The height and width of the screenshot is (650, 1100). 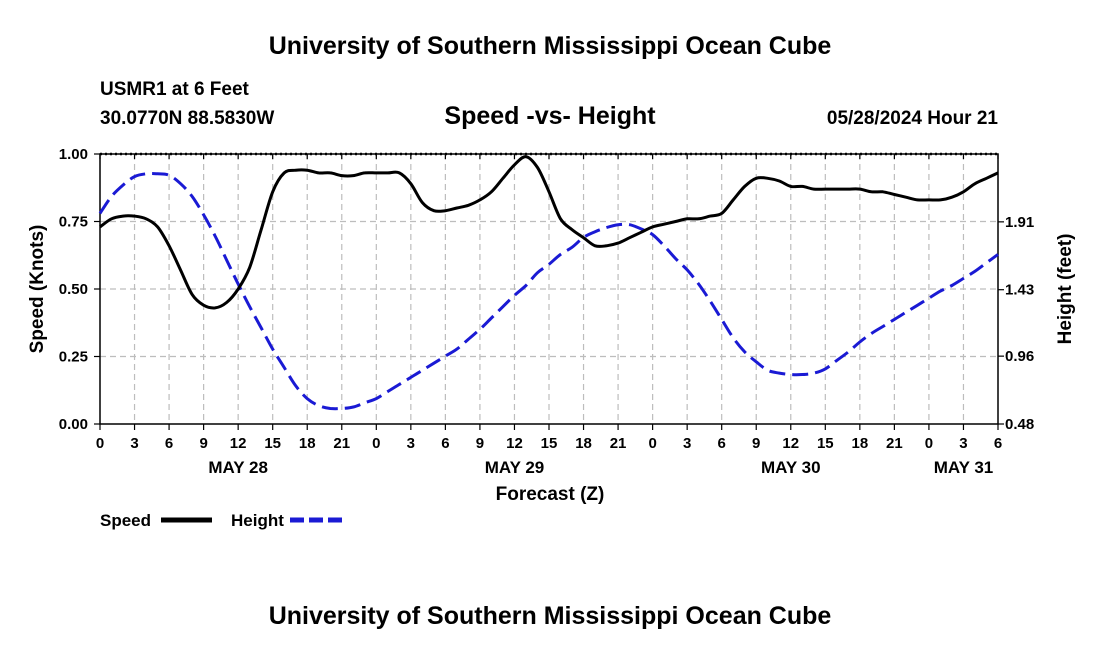 What do you see at coordinates (1016, 323) in the screenshot?
I see `right-axis-ticks: 0.48 0.96 1.43 1.91` at bounding box center [1016, 323].